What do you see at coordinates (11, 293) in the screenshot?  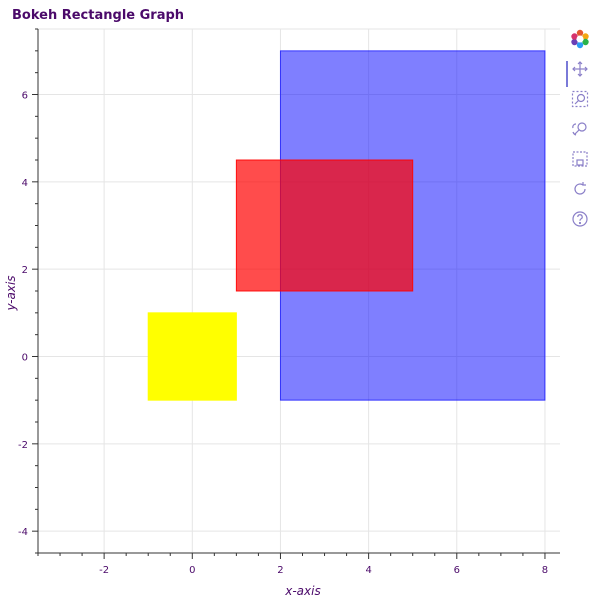 I see `y-axis-label: y-axis` at bounding box center [11, 293].